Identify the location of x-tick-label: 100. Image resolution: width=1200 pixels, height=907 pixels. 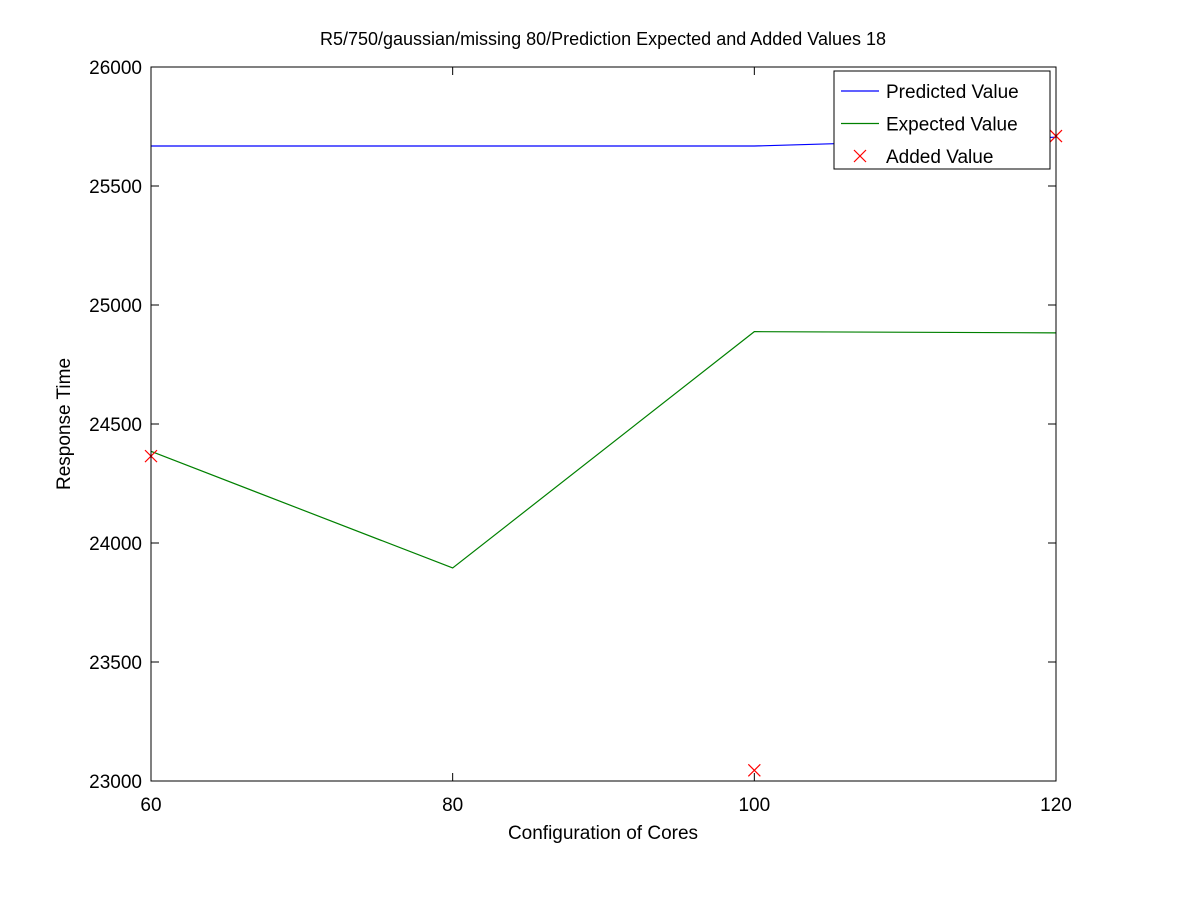
(754, 805).